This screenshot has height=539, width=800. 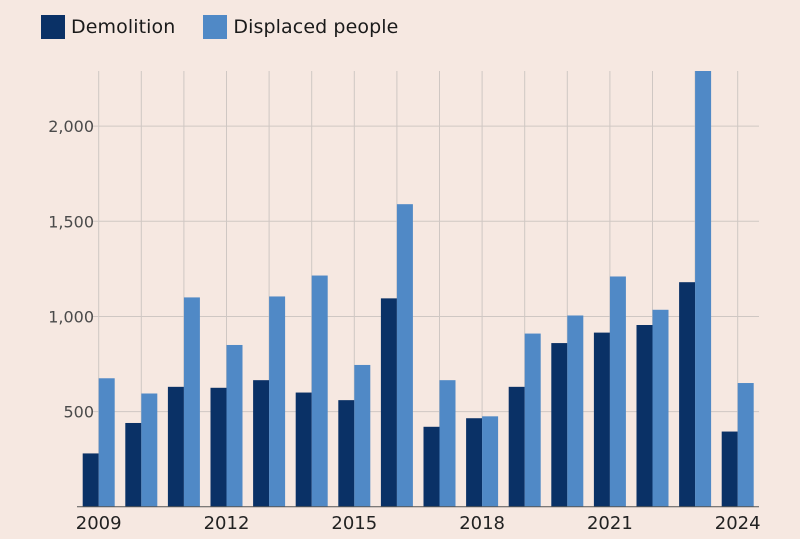 What do you see at coordinates (532, 420) in the screenshot?
I see `bar-displaced-people-2019` at bounding box center [532, 420].